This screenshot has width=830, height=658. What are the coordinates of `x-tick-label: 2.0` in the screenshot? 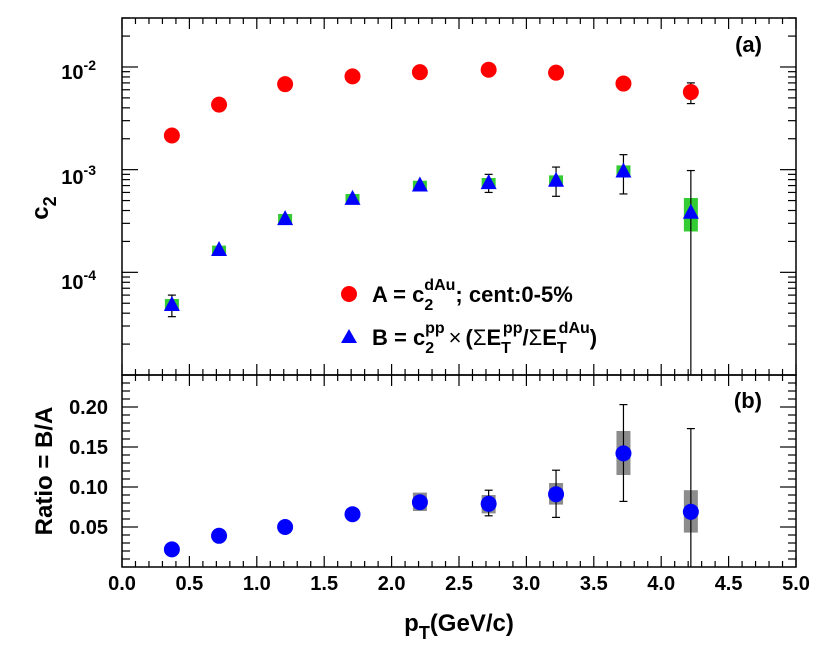 It's located at (392, 584).